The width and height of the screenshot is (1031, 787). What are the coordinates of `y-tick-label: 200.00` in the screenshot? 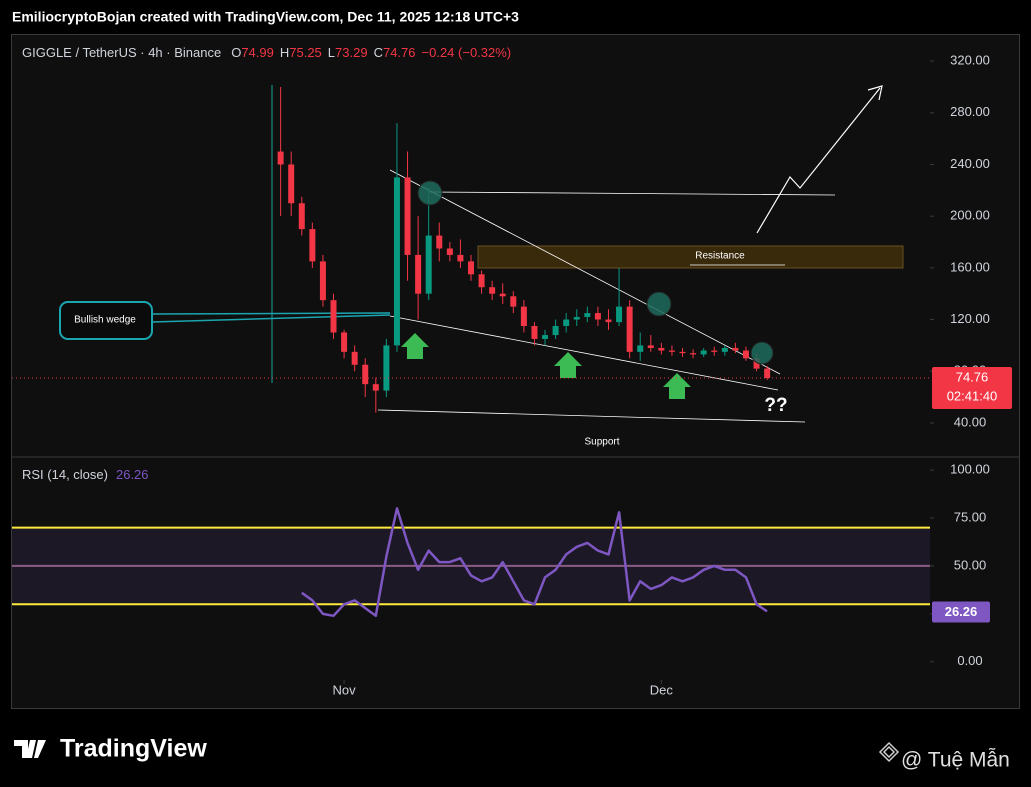 It's located at (970, 215).